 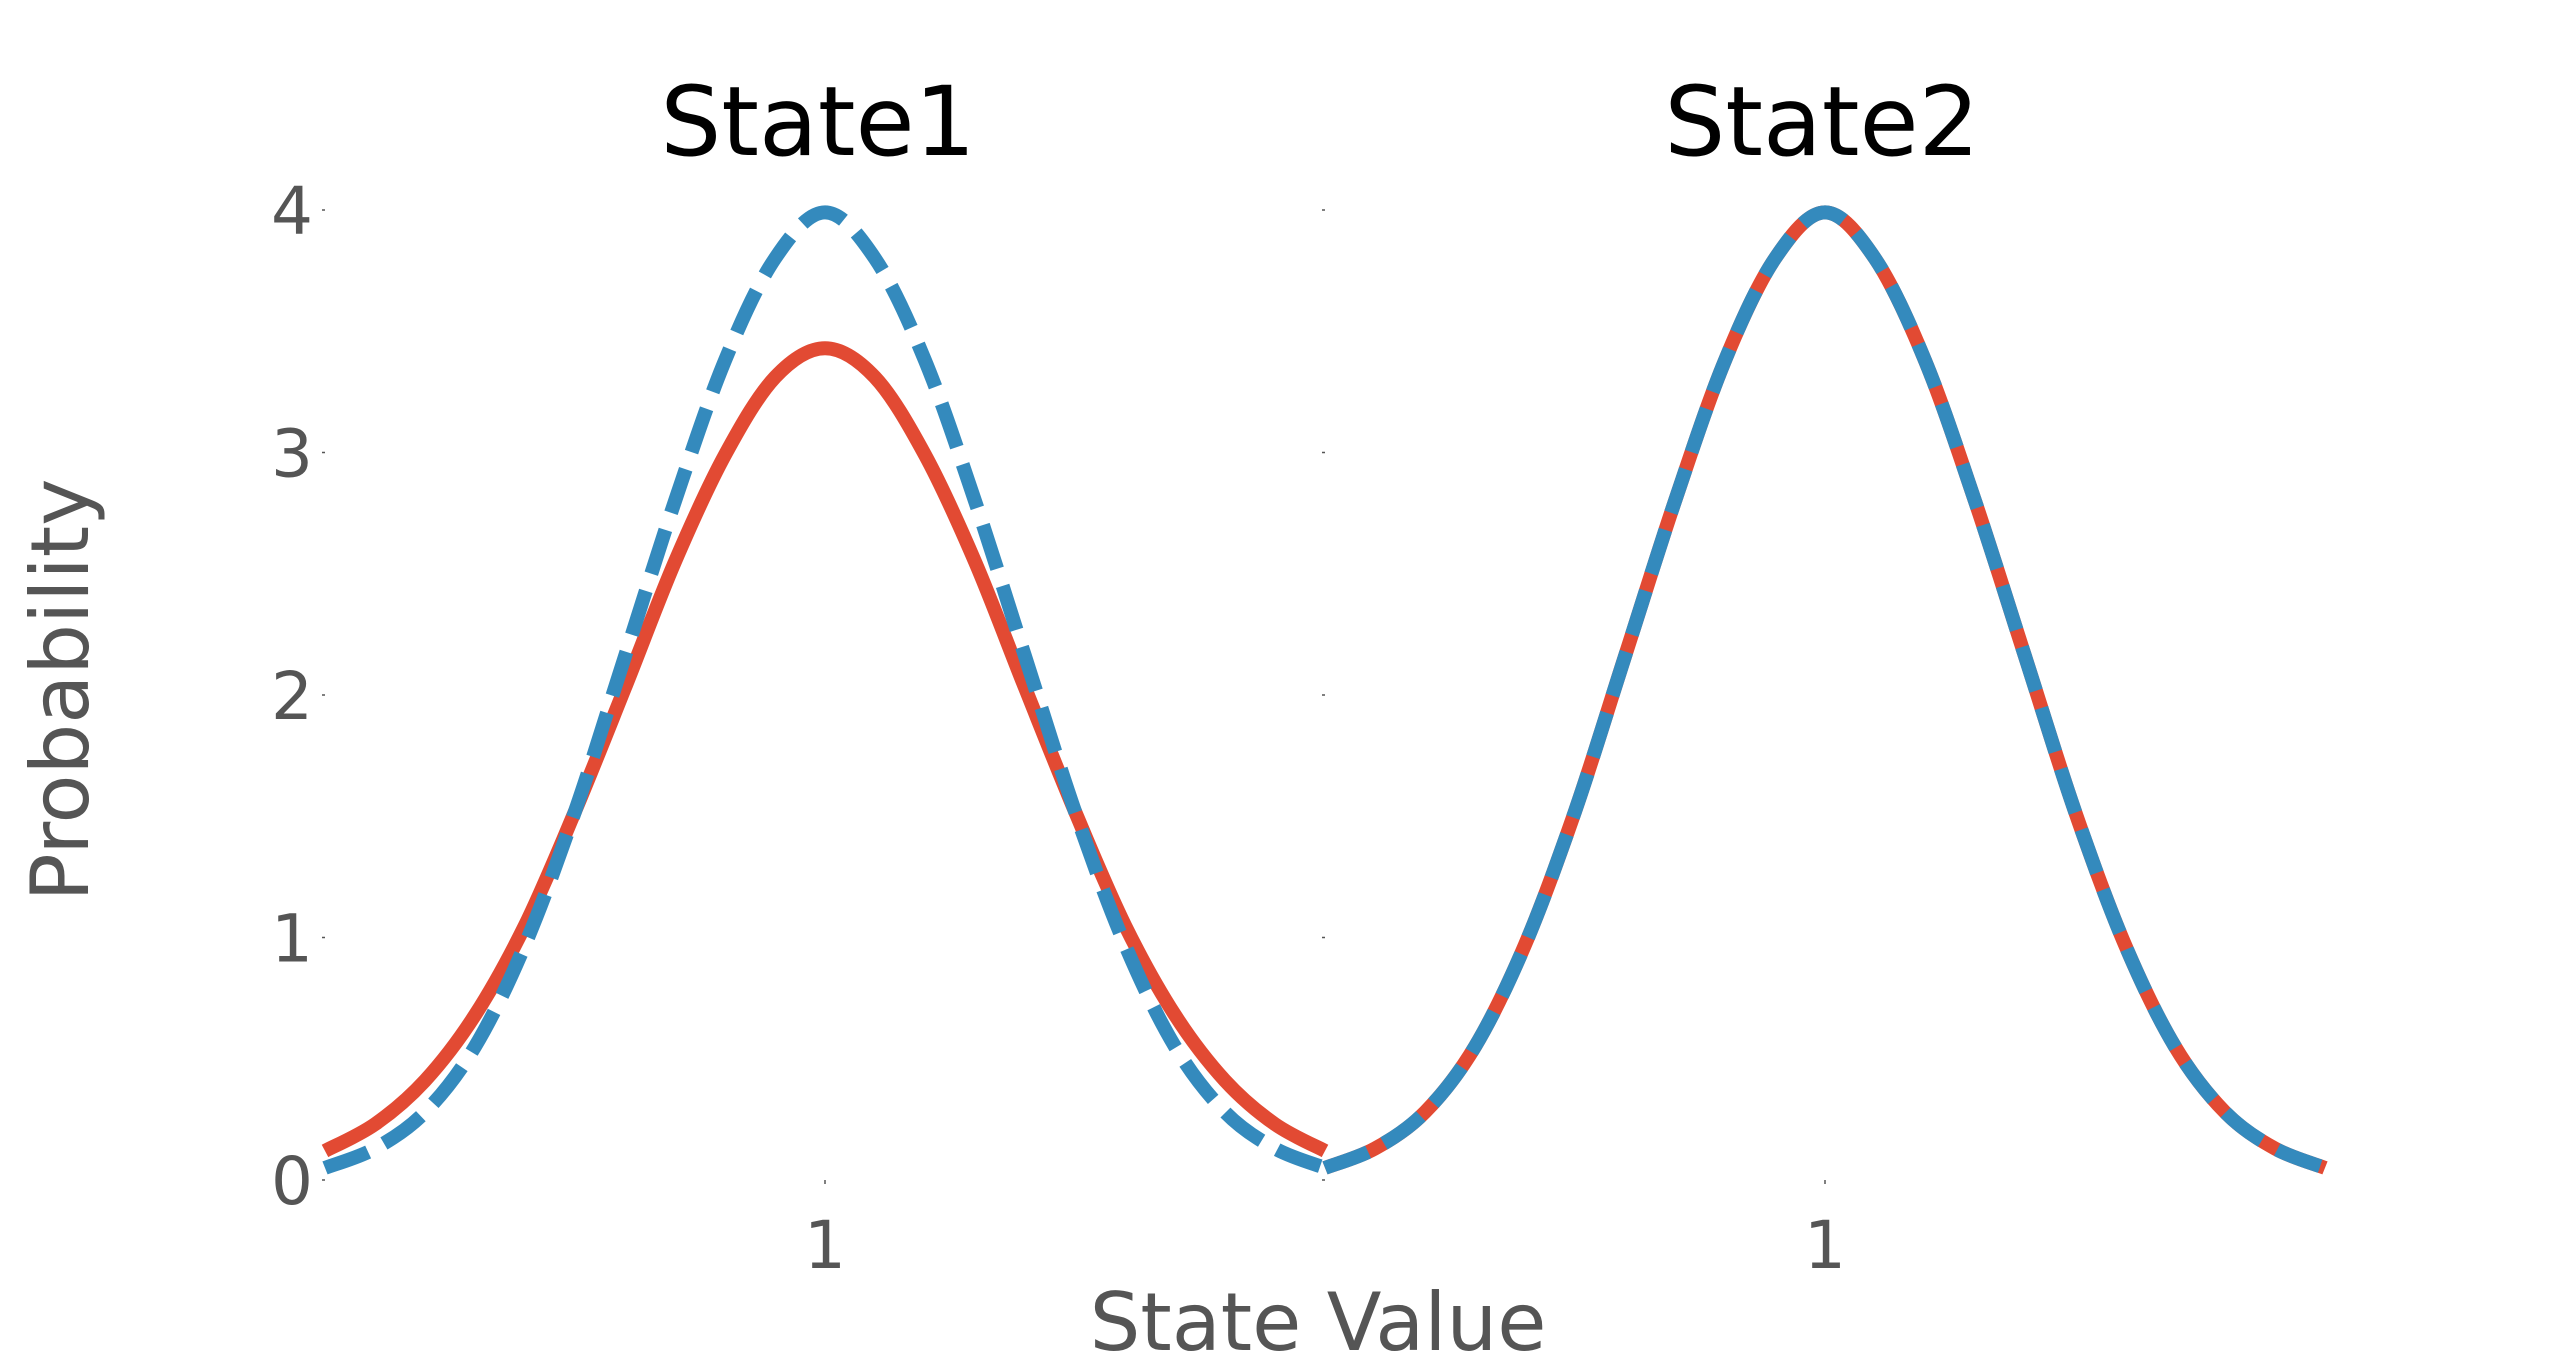 What do you see at coordinates (60, 690) in the screenshot?
I see `y-axis-label: Probability` at bounding box center [60, 690].